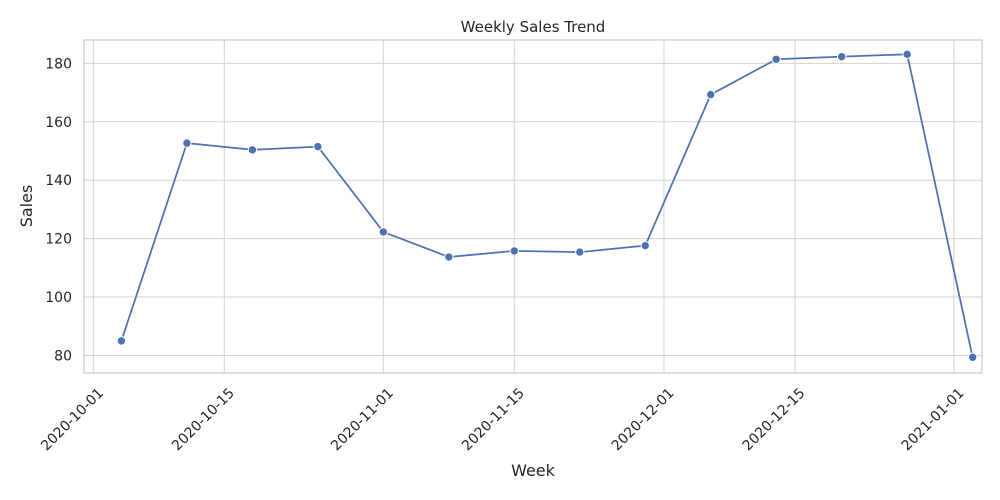  I want to click on x-tick-label: 2020-10-01, so click(72, 419).